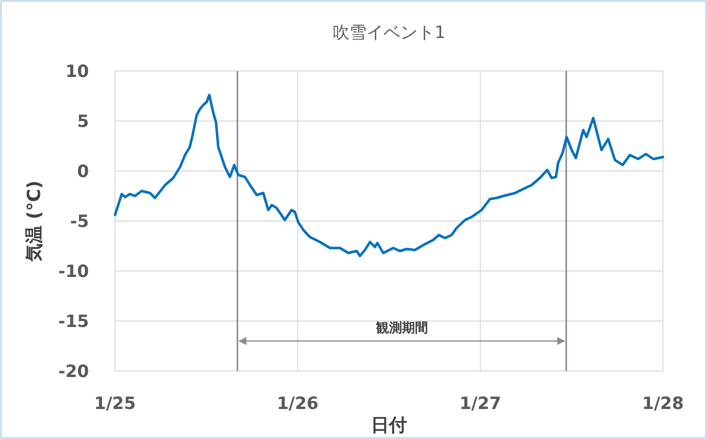 The height and width of the screenshot is (439, 707). Describe the element at coordinates (663, 404) in the screenshot. I see `x-tick-label: 1/28` at that location.